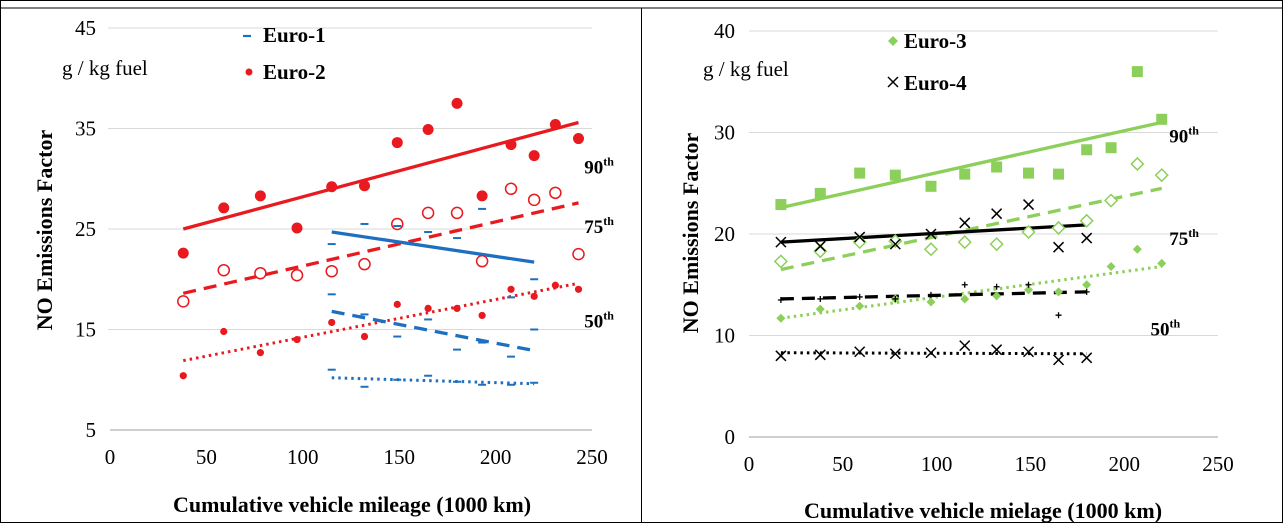 The height and width of the screenshot is (523, 1283). I want to click on legend-label-euro-4: Euro-4, so click(935, 83).